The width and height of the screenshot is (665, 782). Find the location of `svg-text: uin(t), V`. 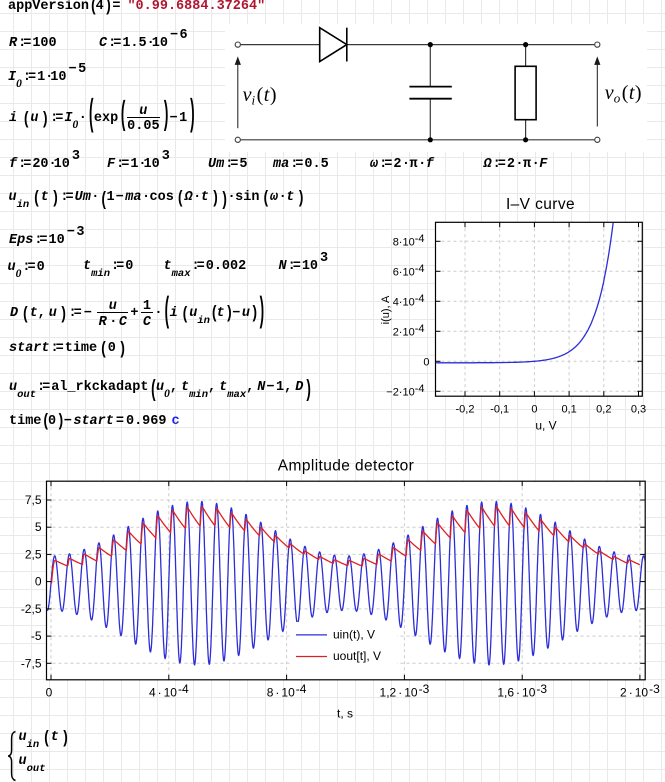

svg-text: uin(t), V is located at coordinates (354, 635).